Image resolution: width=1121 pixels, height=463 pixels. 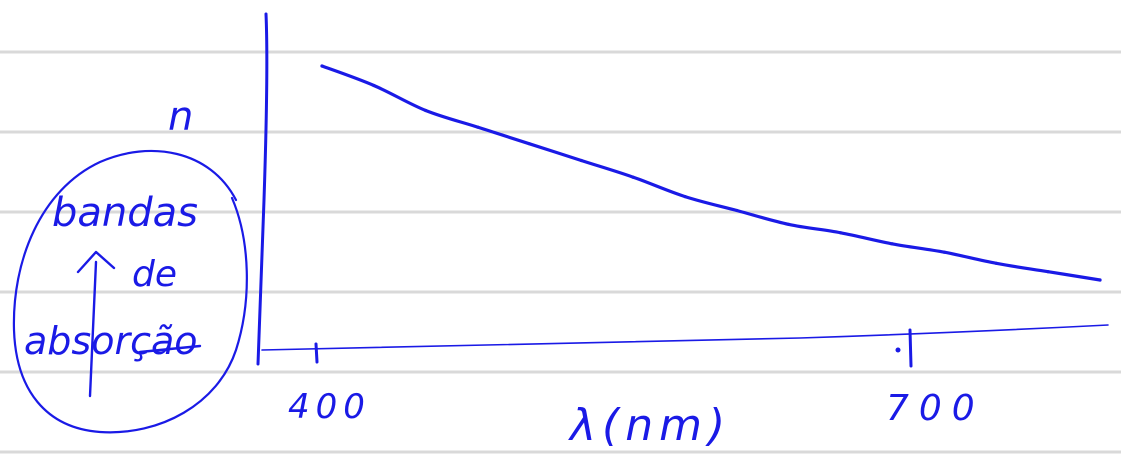 I want to click on note-line-bandas: bandas, so click(x=125, y=213).